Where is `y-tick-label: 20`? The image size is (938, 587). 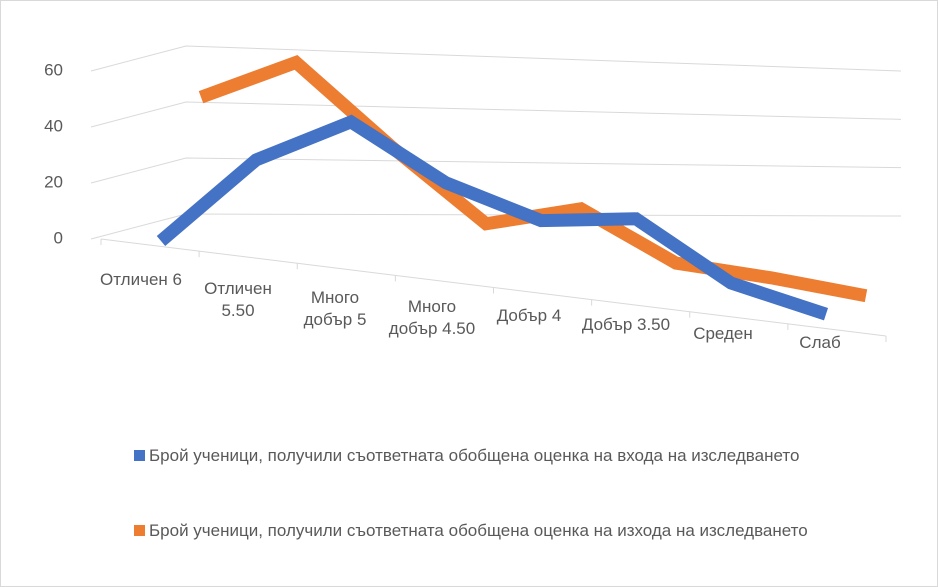 y-tick-label: 20 is located at coordinates (53, 181).